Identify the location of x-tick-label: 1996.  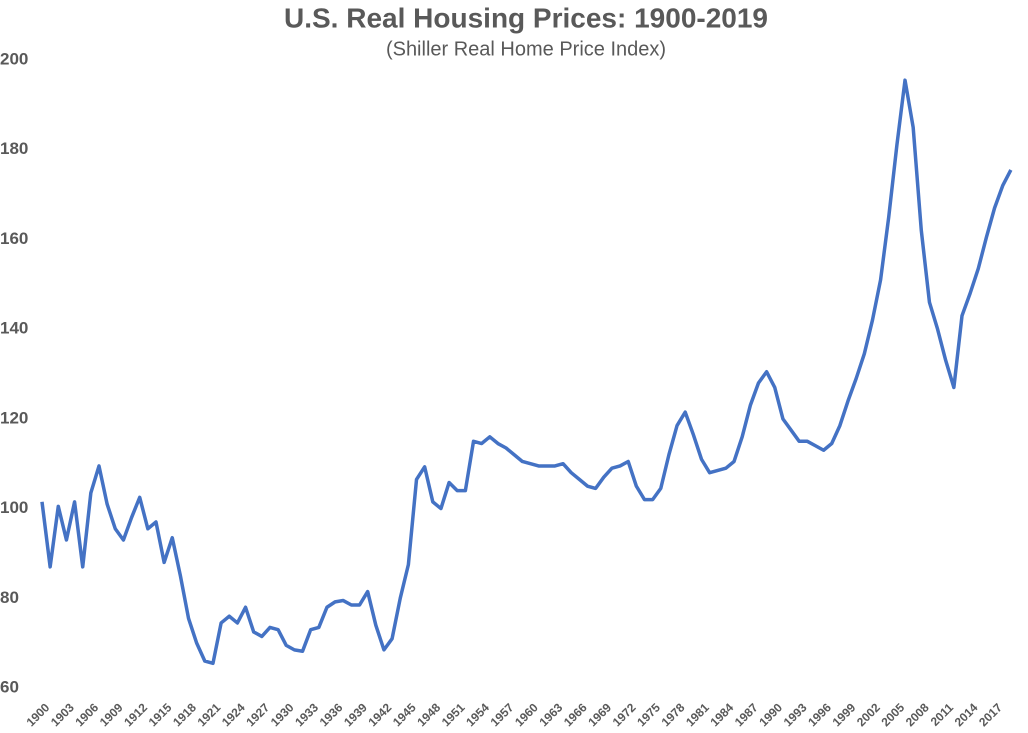
(819, 714).